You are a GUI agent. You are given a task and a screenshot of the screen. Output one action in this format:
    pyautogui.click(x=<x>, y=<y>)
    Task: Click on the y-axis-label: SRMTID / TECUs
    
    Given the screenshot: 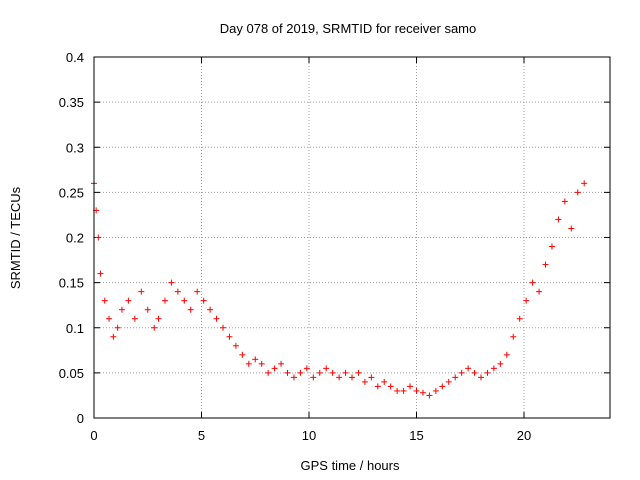 What is the action you would take?
    pyautogui.click(x=15, y=237)
    